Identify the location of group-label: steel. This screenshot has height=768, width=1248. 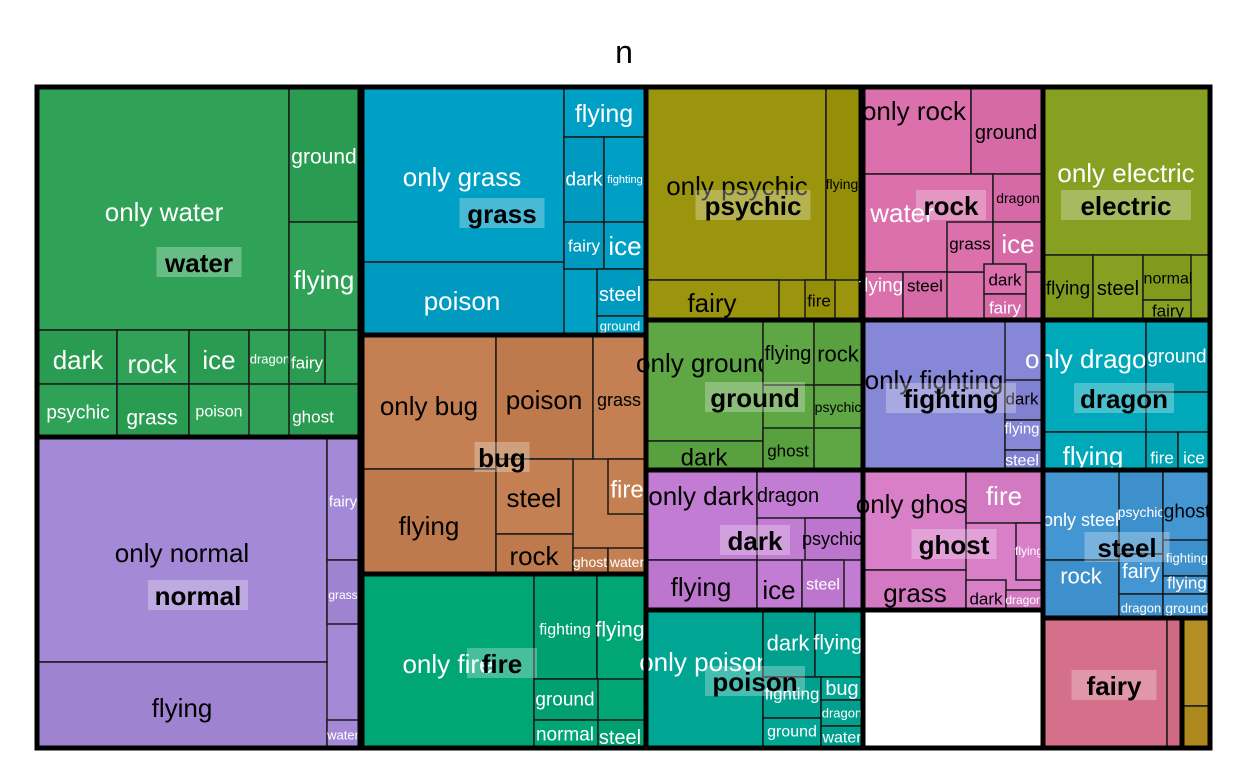
(1126, 548).